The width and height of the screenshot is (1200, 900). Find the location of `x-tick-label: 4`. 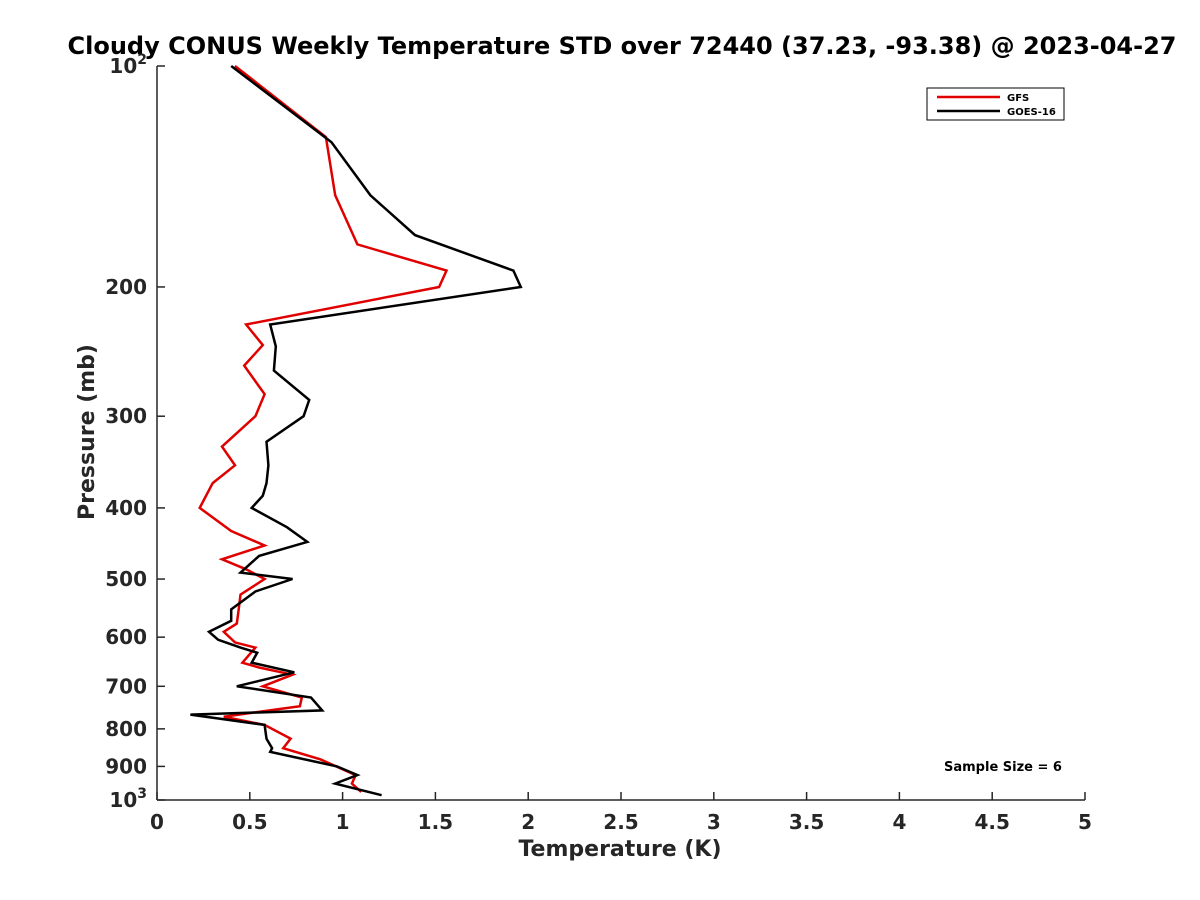

x-tick-label: 4 is located at coordinates (899, 822).